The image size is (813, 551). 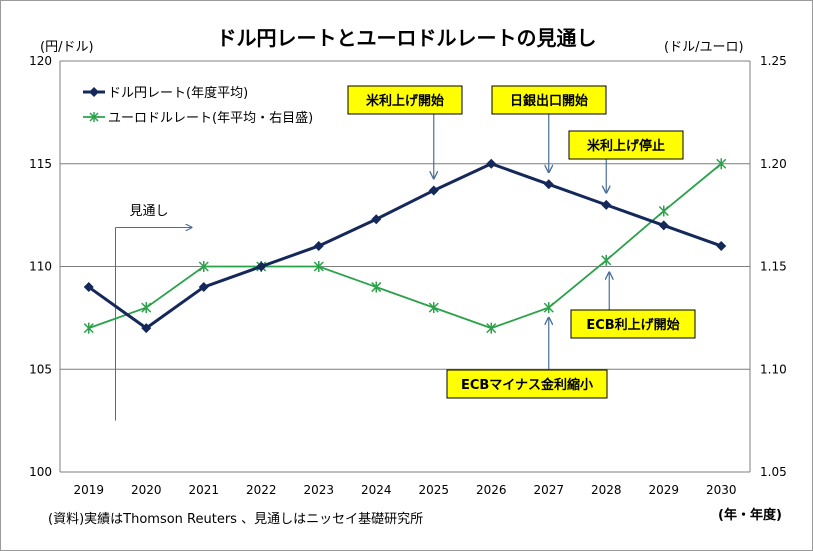 I want to click on forecast-label: 見通し, so click(x=149, y=211).